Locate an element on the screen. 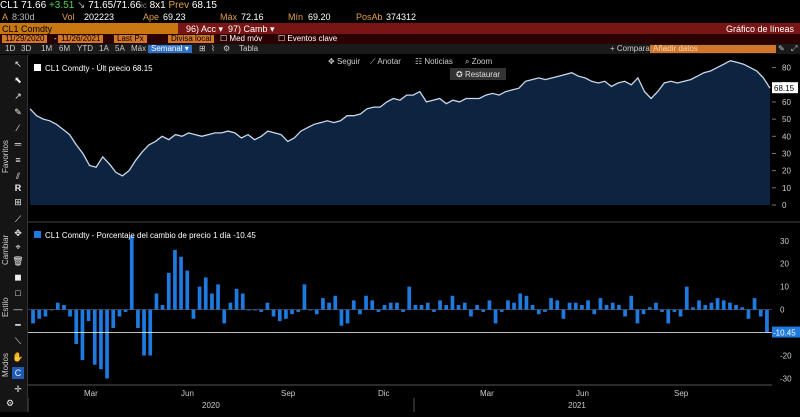  bid-ask: 71.65/71.66ic is located at coordinates (117, 5).